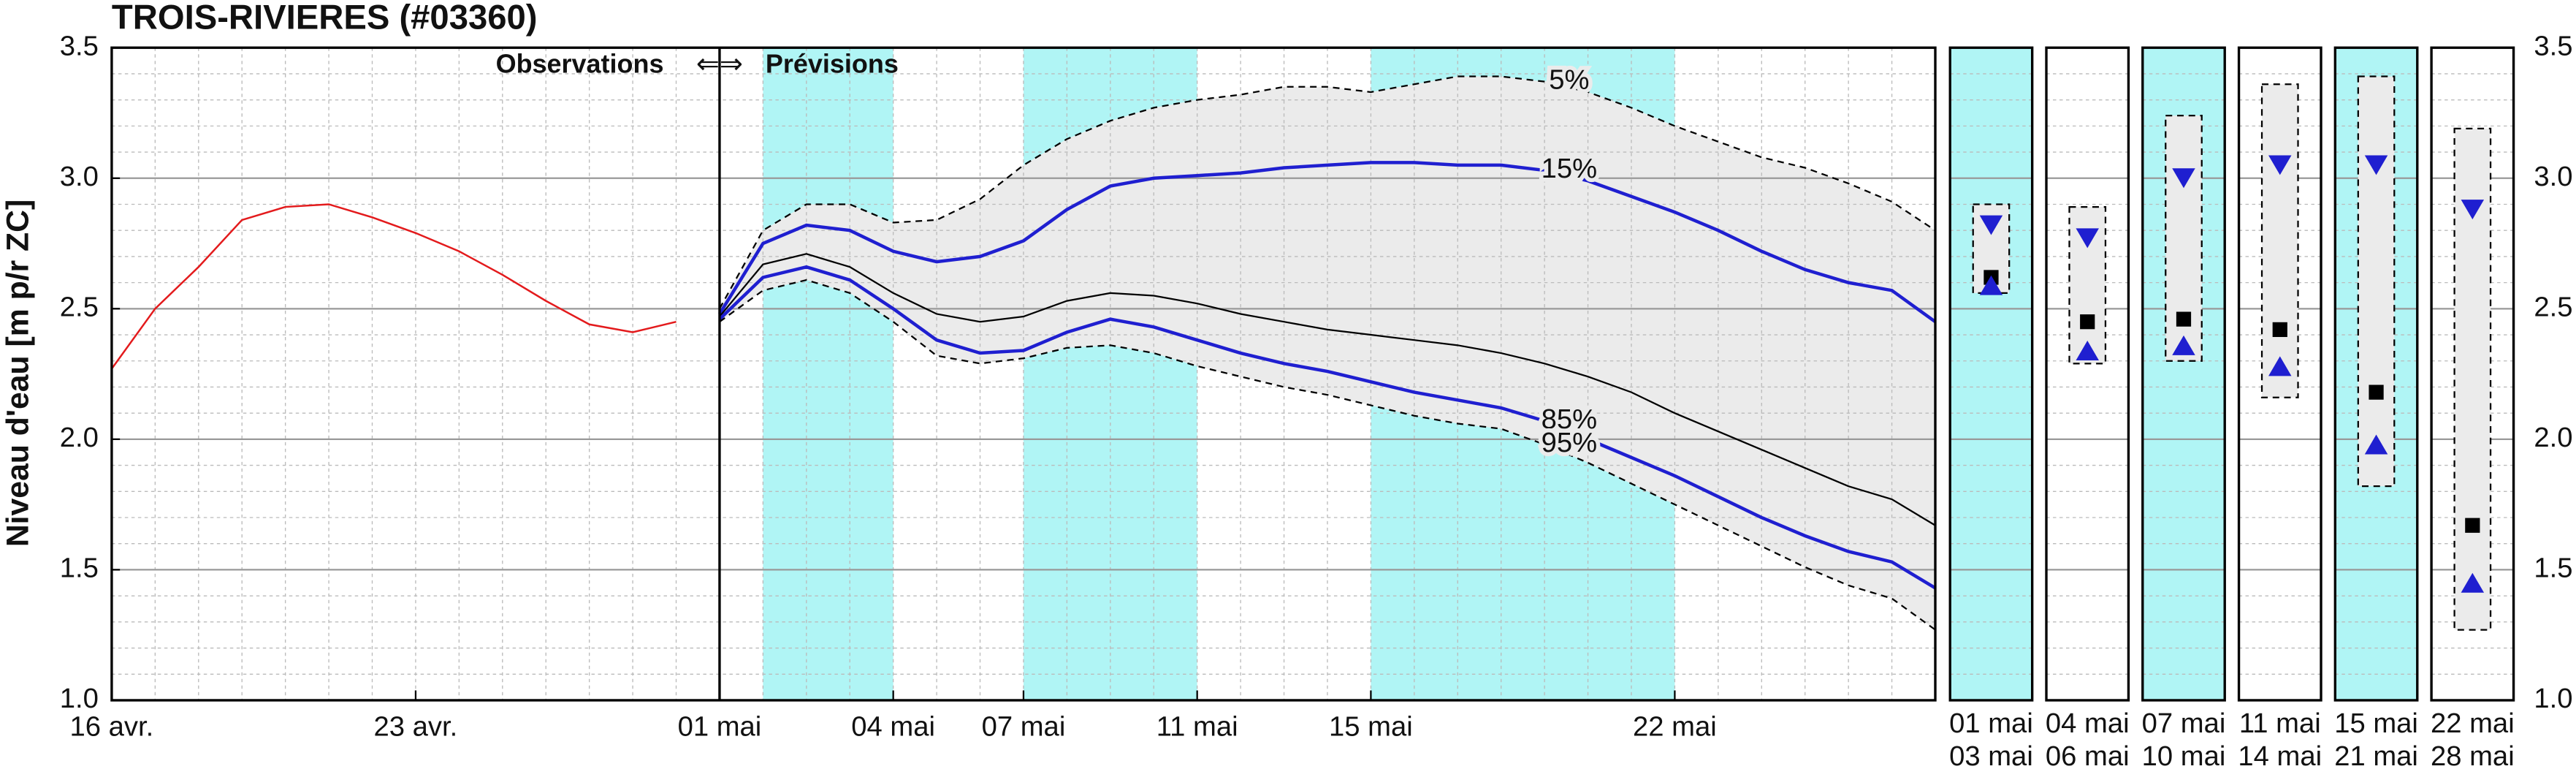 The image size is (2576, 769). I want to click on x-tick-label: 22 mai, so click(1675, 726).